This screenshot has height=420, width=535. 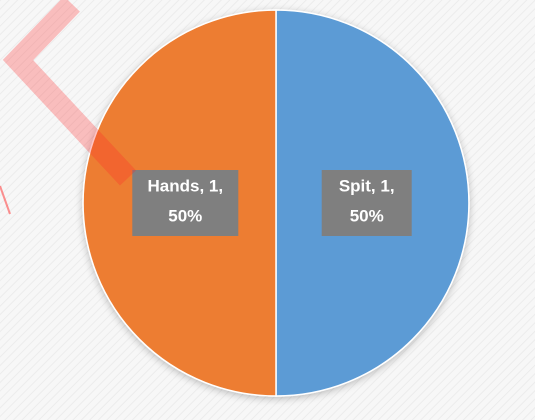 What do you see at coordinates (272, 203) in the screenshot?
I see `data-labels: Spit, 1, 50% Hands, 1, 50%` at bounding box center [272, 203].